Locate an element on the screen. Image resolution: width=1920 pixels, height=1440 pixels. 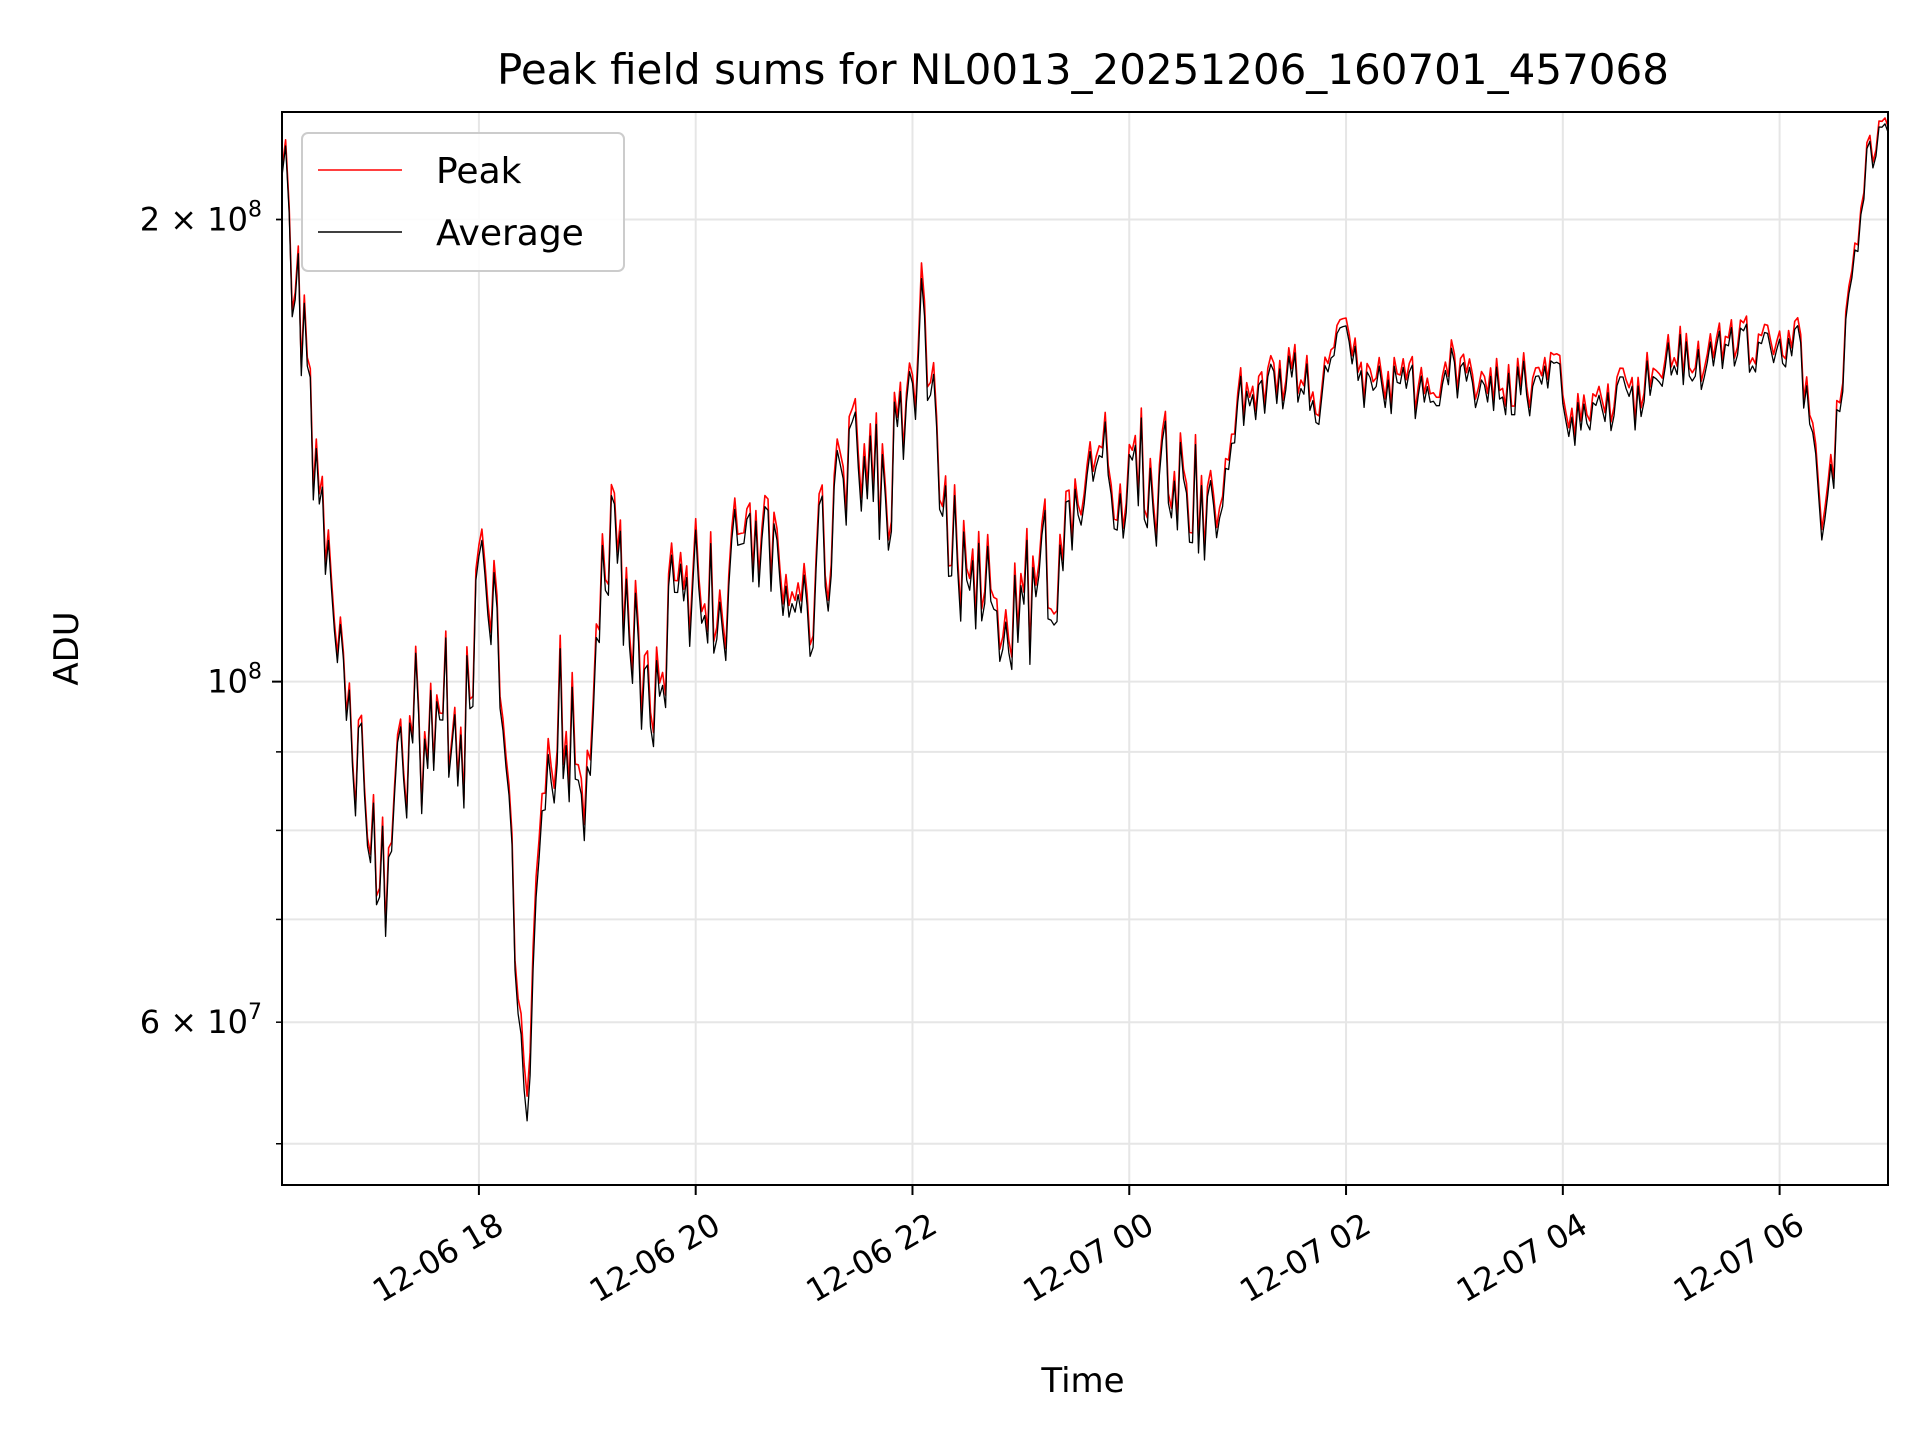
x-tick-label: 12-07 06 is located at coordinates (1739, 1257).